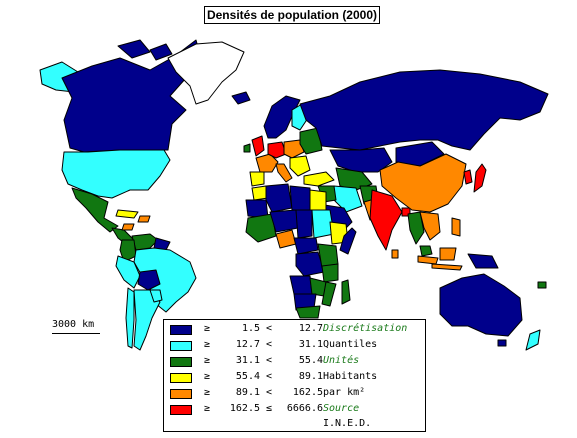 Image resolution: width=577 pixels, height=438 pixels. What do you see at coordinates (386, 220) in the screenshot?
I see `region-india` at bounding box center [386, 220].